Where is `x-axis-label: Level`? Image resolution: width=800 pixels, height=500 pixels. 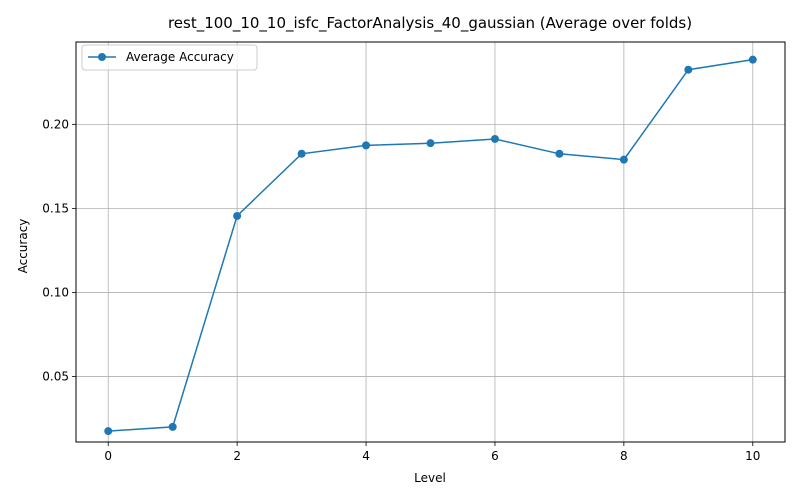 x-axis-label: Level is located at coordinates (430, 478).